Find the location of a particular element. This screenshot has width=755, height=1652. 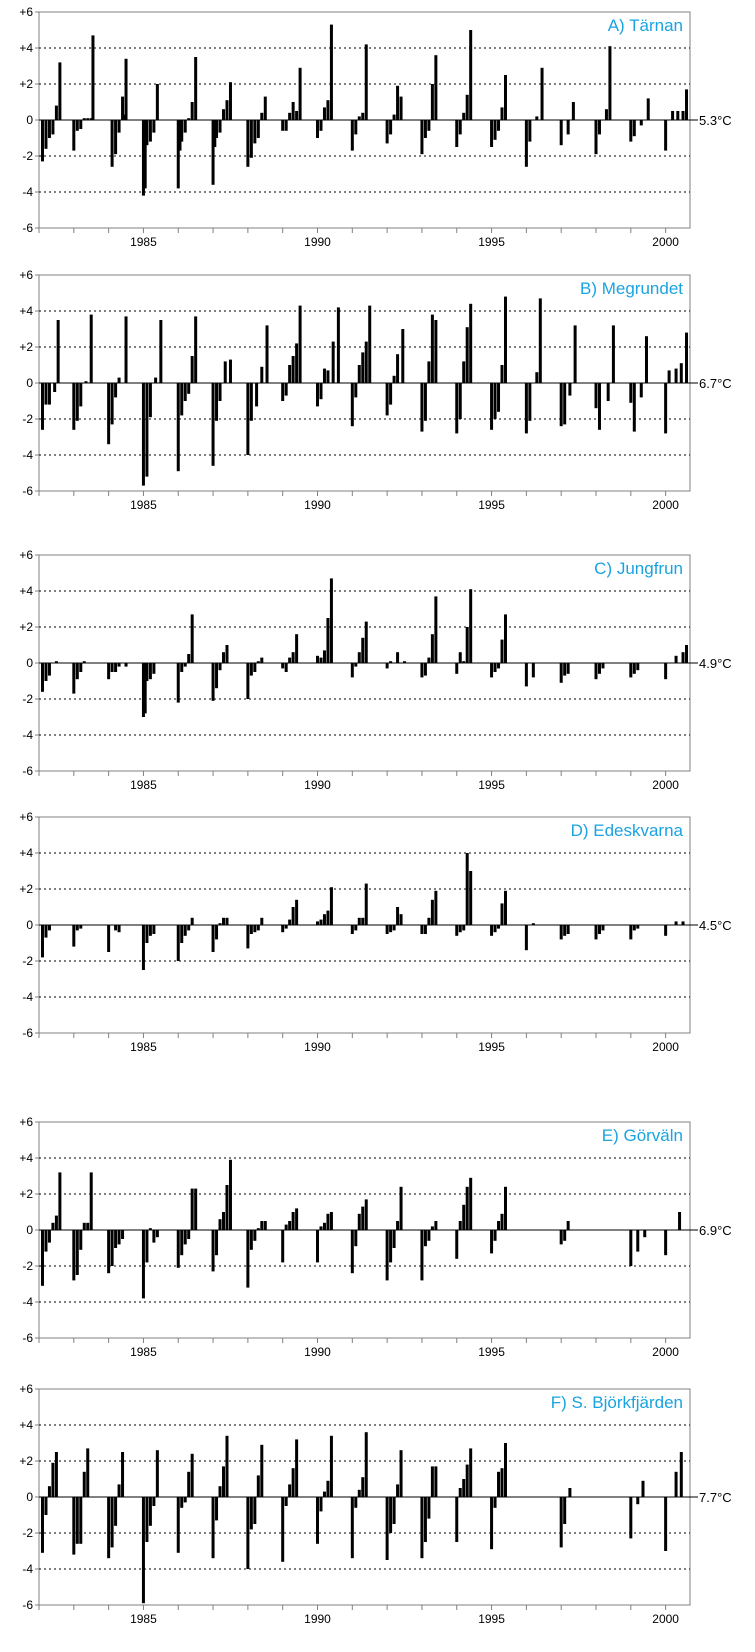

x-tick-label: 1995 is located at coordinates (491, 785).